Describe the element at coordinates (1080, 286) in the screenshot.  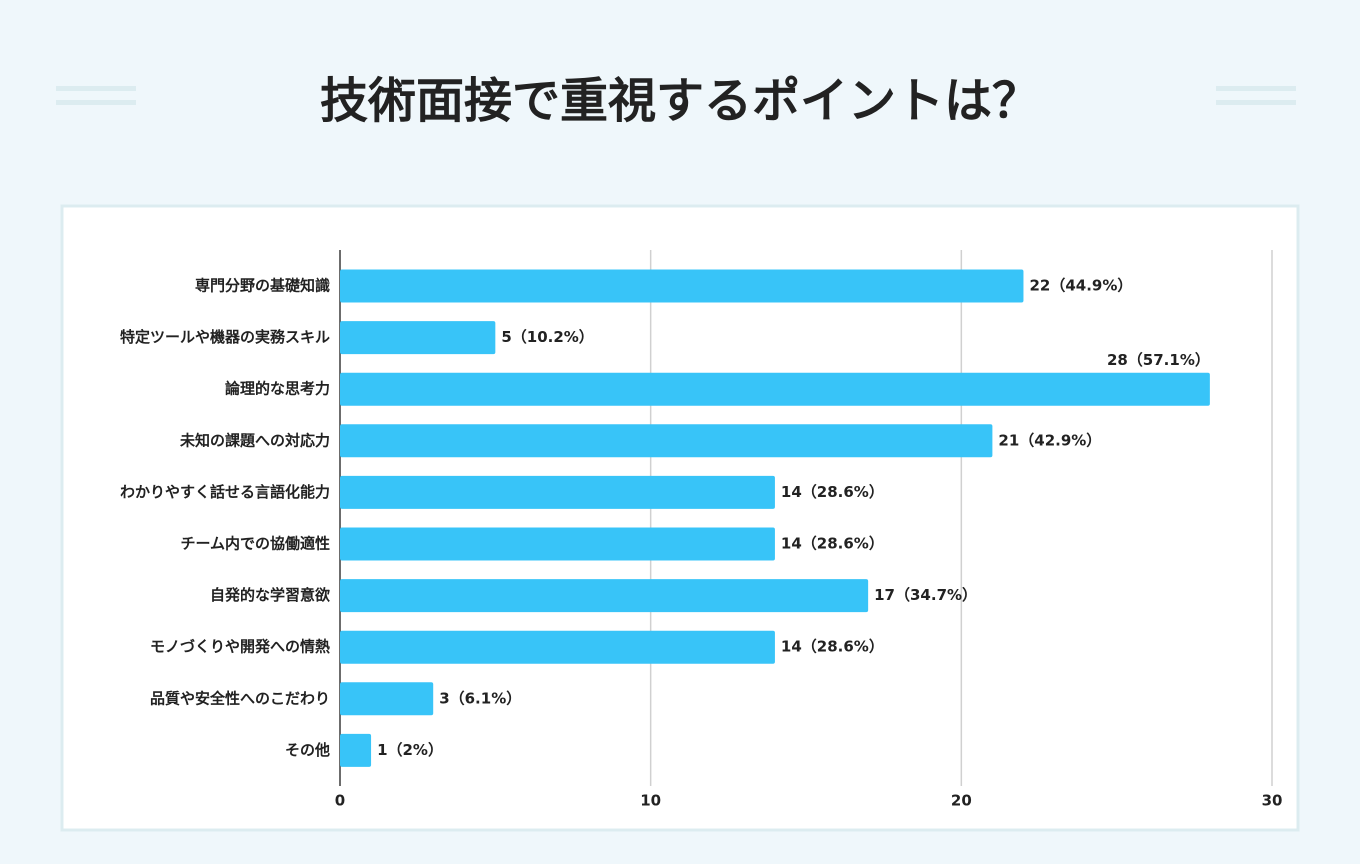
I see `data-label: 22（44.9%）` at that location.